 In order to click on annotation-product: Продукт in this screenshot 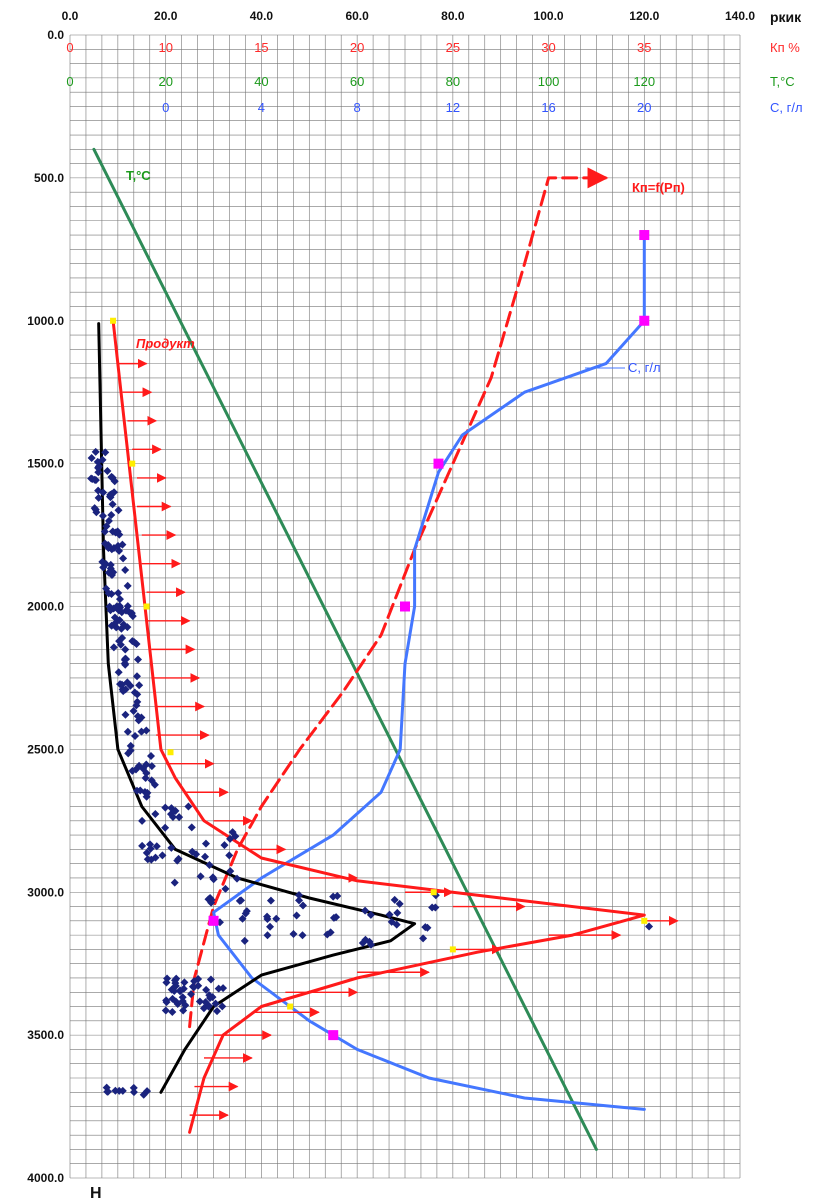, I will do `click(165, 343)`.